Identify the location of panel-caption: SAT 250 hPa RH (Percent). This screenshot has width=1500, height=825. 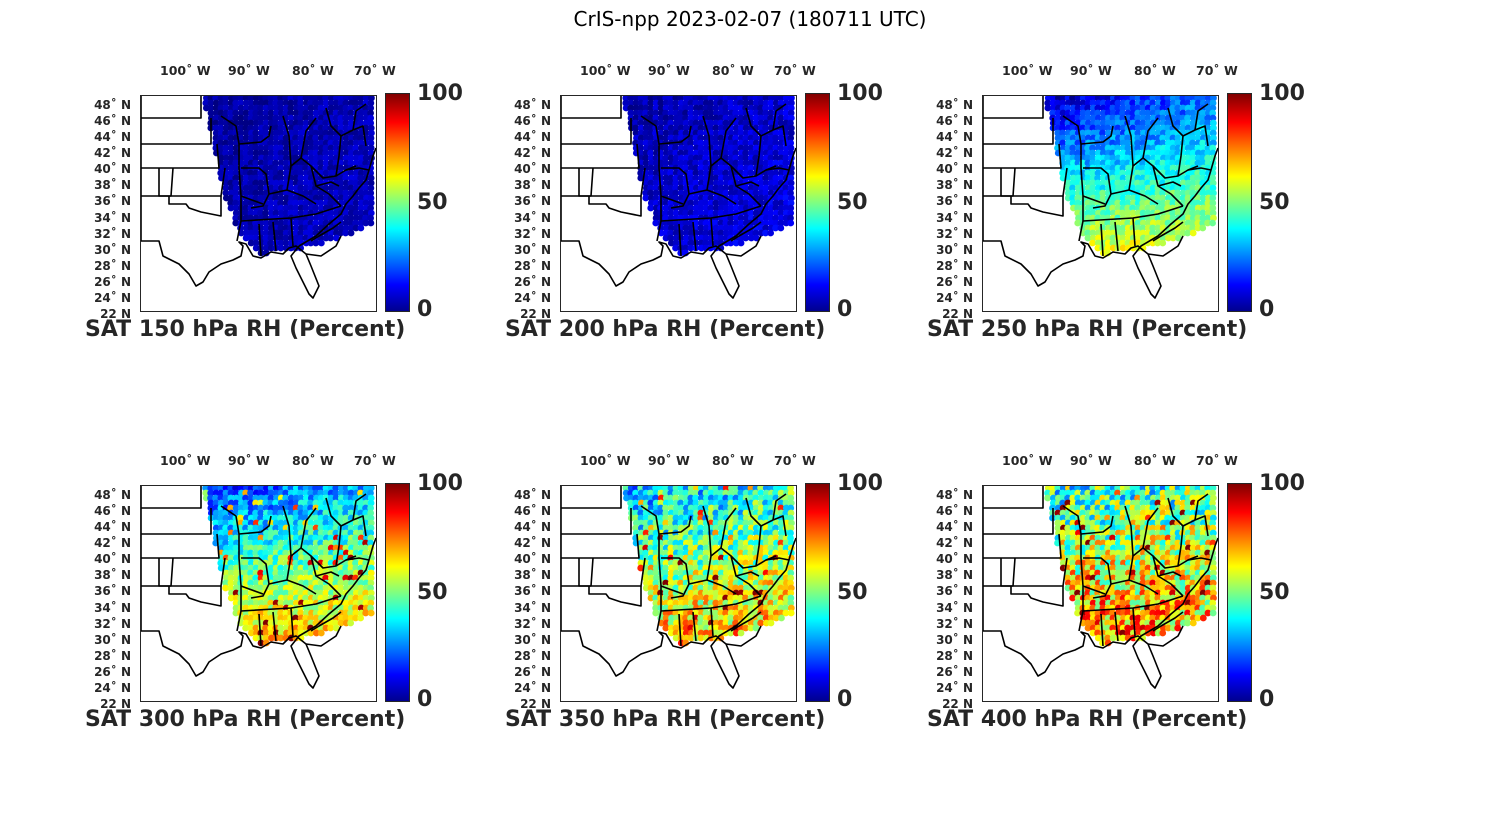
(1087, 329).